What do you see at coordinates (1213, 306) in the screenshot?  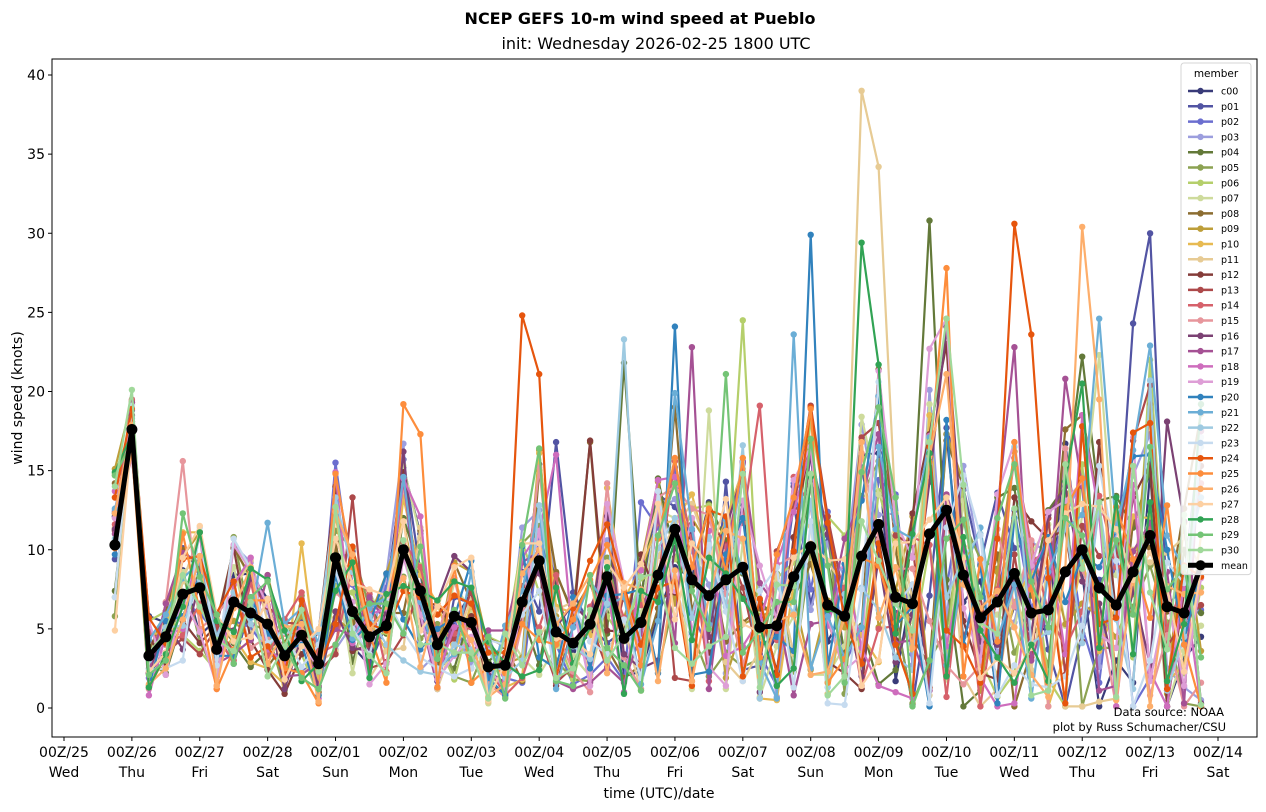 I see `legend-item-p14: p14` at bounding box center [1213, 306].